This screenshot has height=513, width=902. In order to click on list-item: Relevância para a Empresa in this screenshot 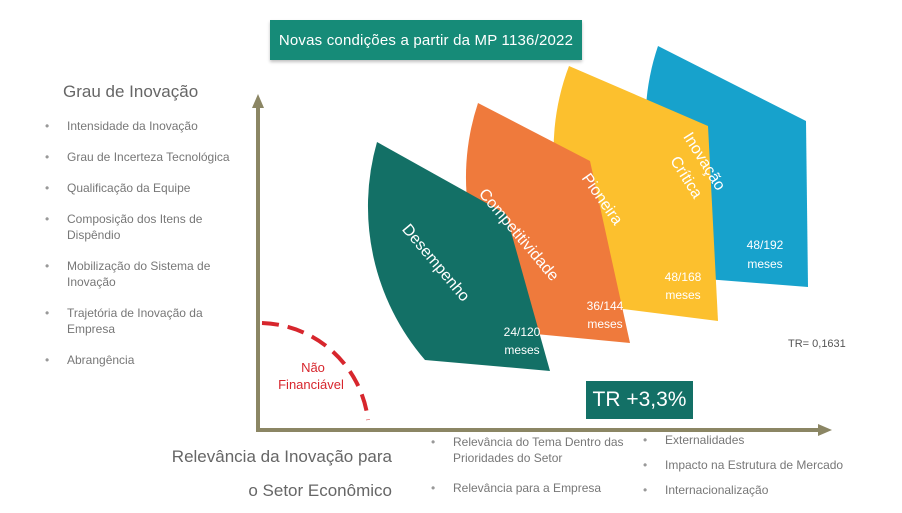, I will do `click(536, 488)`.